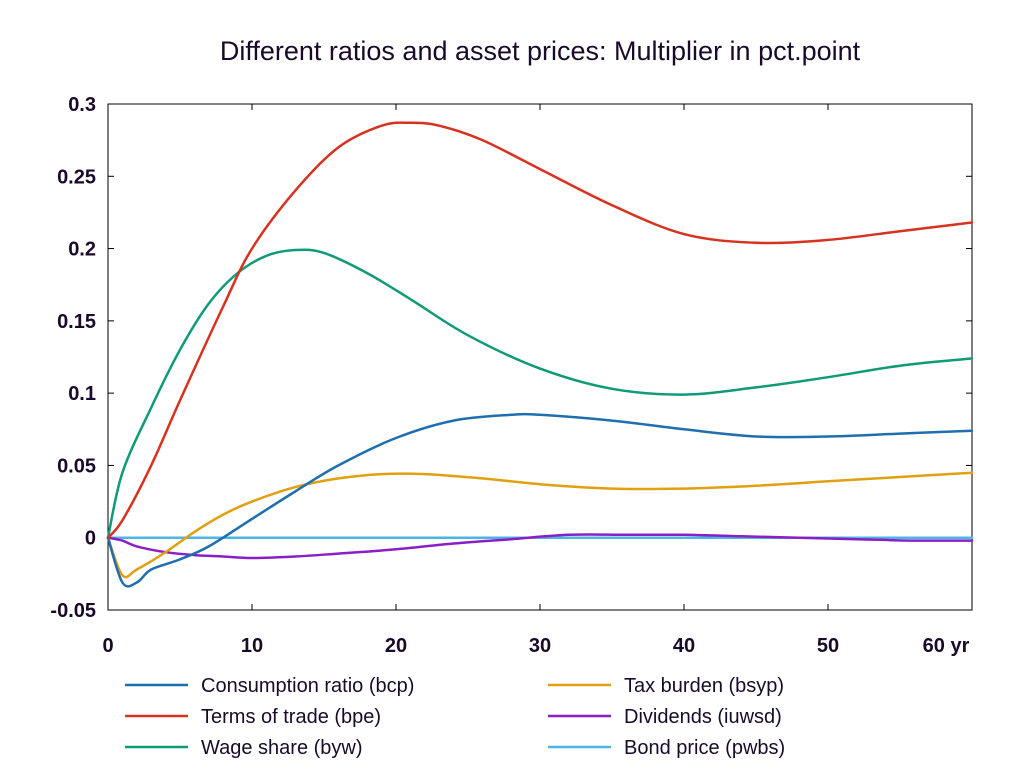 The width and height of the screenshot is (1024, 783). I want to click on x-tick-label: 40, so click(684, 646).